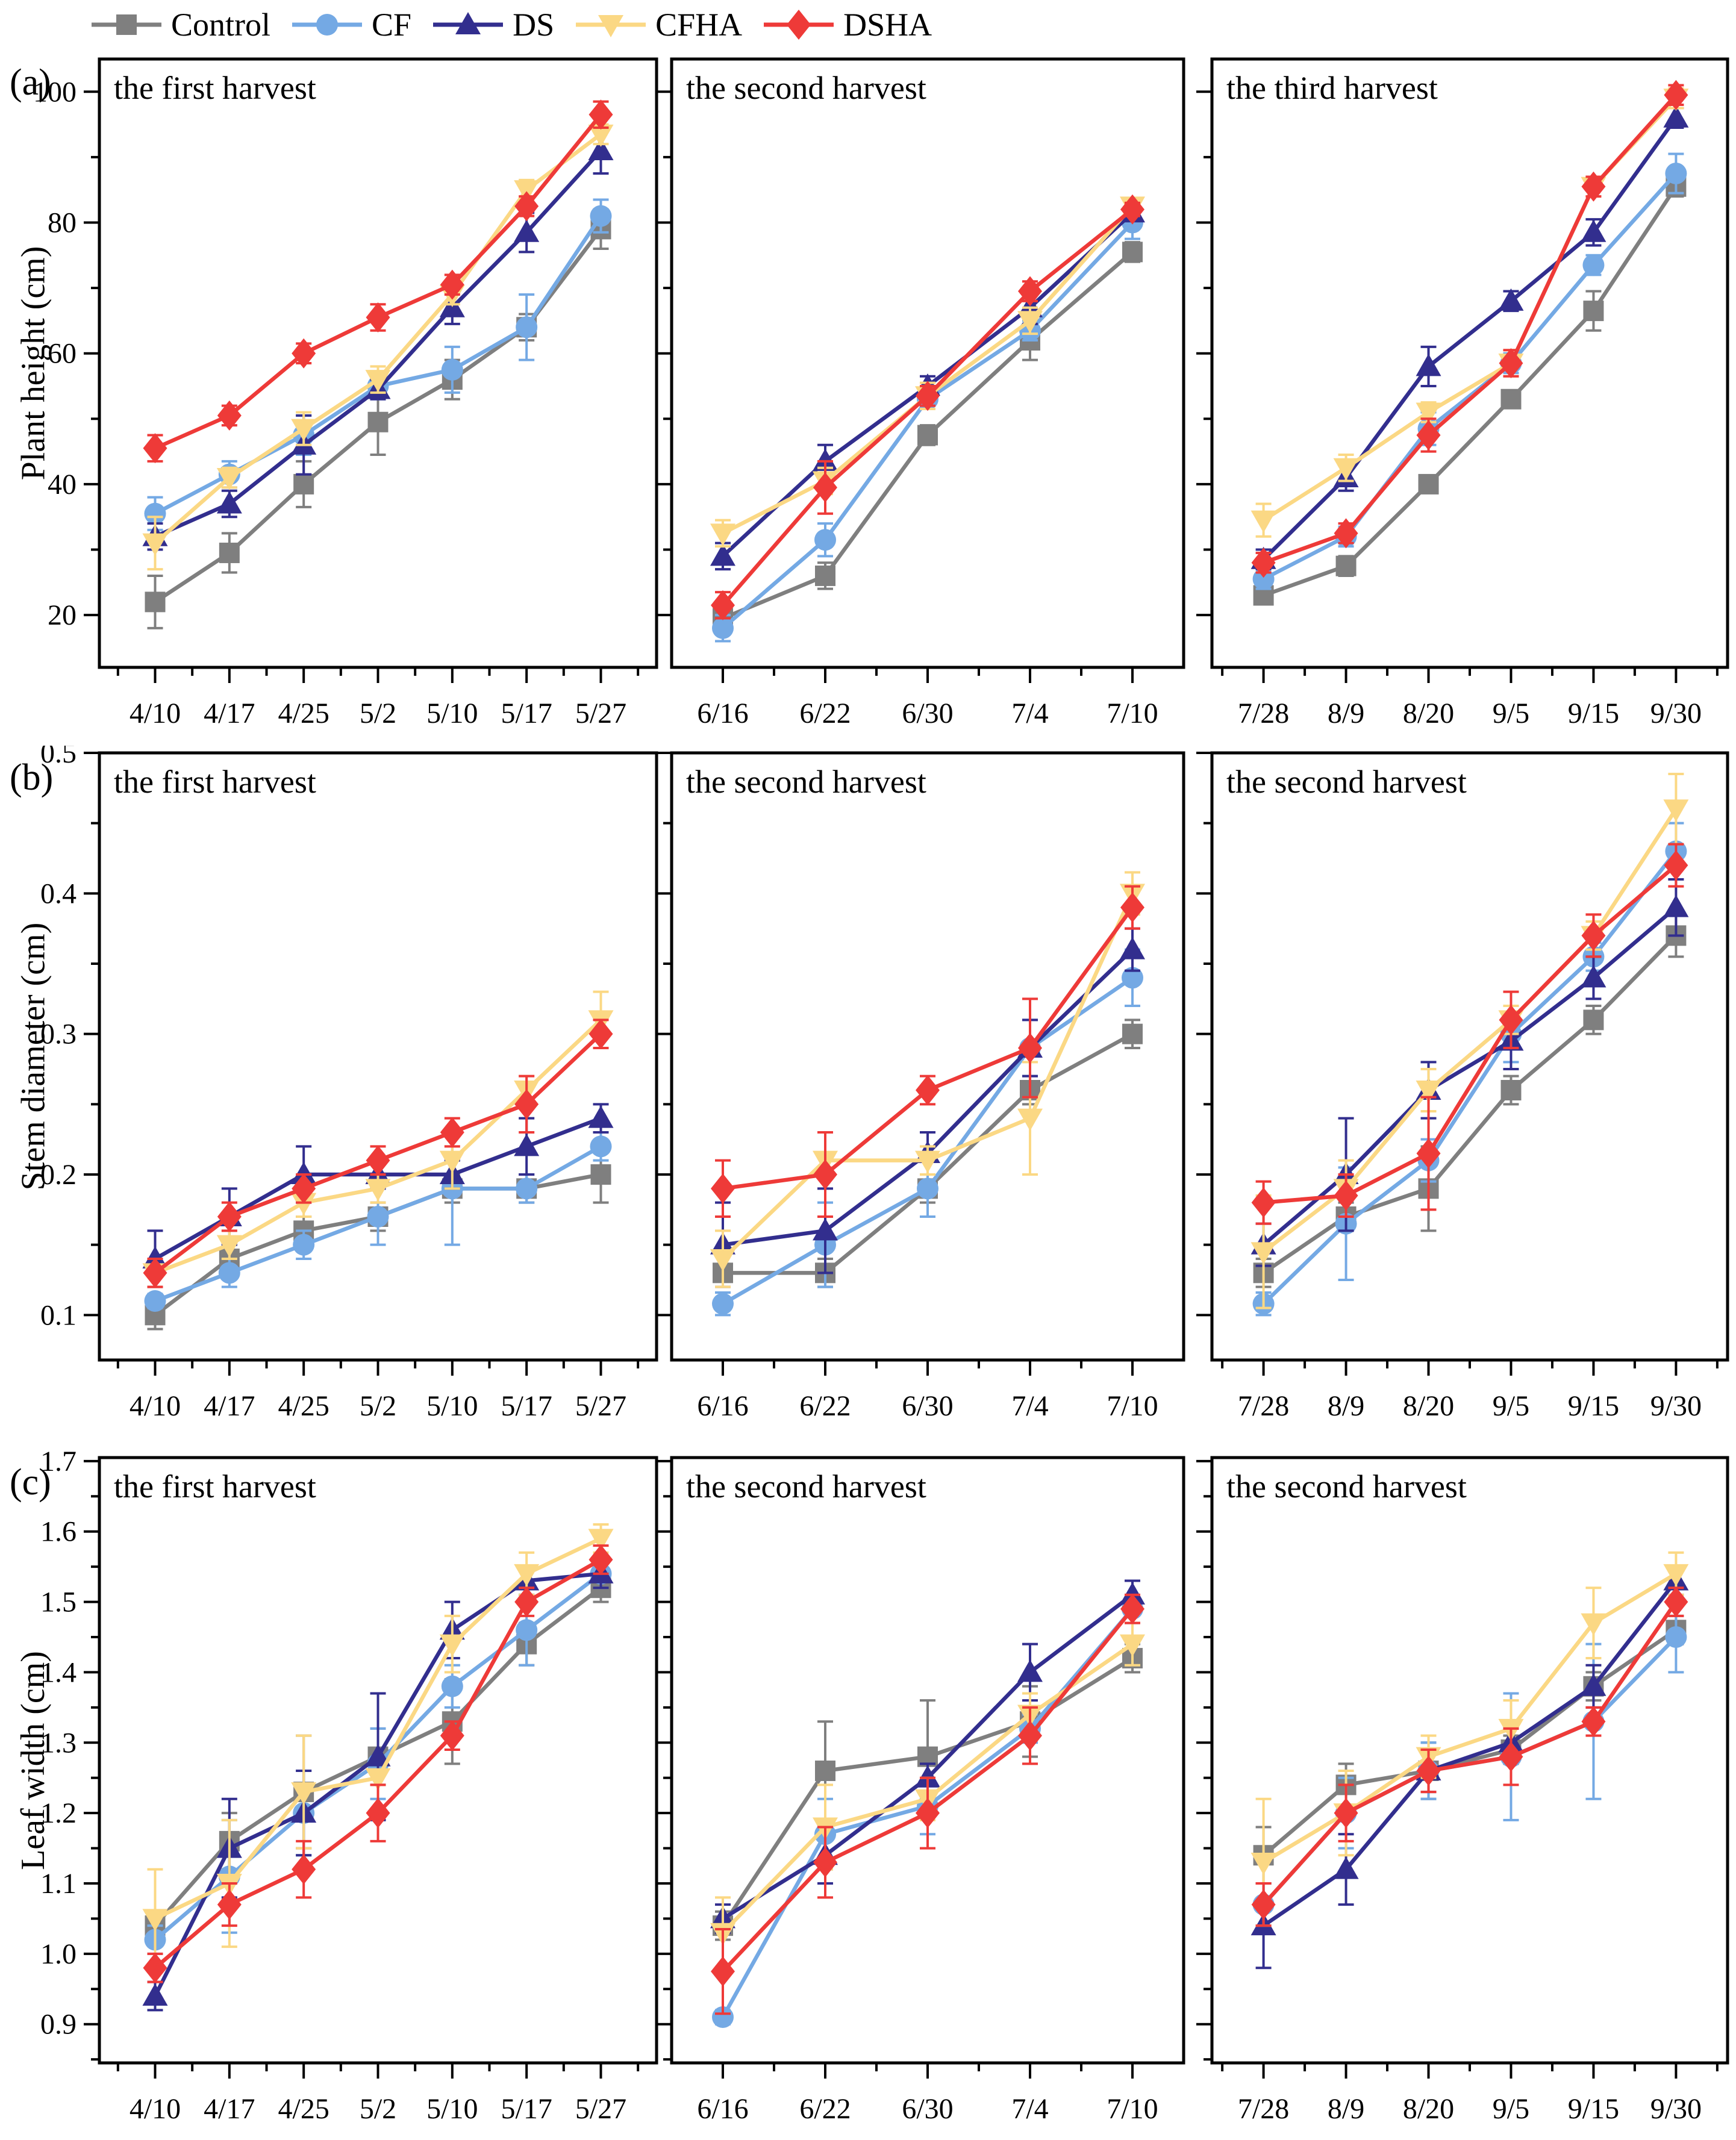 This screenshot has width=1736, height=2140. I want to click on panel-letter-a: (a), so click(30, 83).